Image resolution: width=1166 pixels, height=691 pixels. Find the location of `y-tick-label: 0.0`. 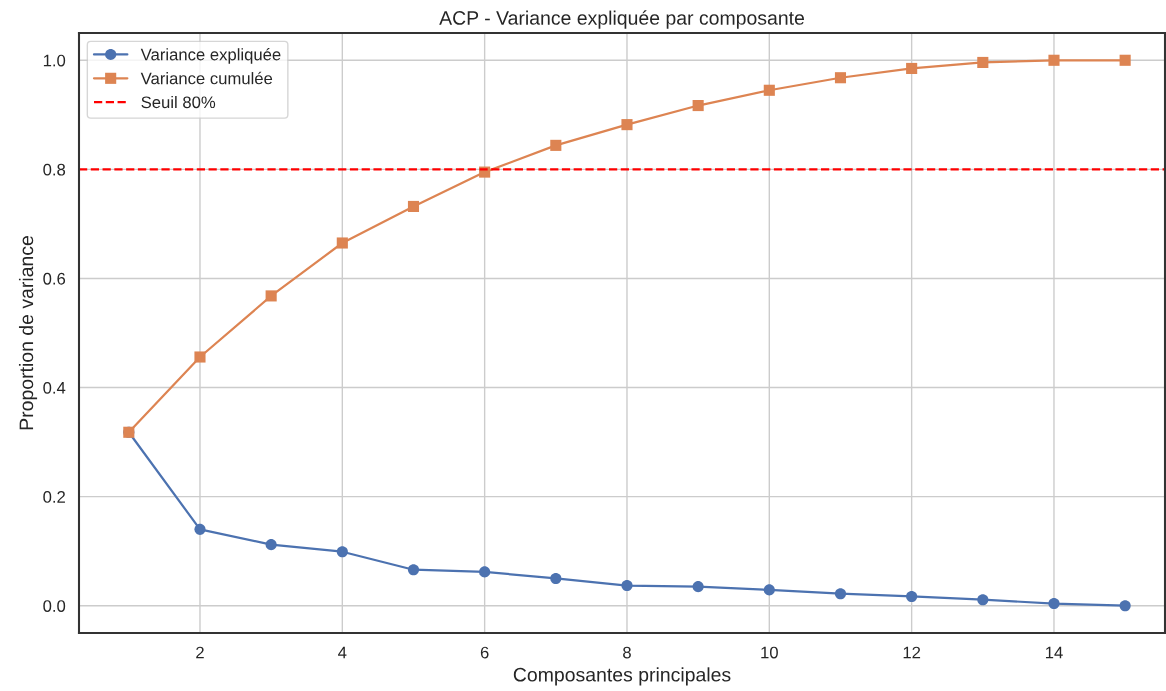

y-tick-label: 0.0 is located at coordinates (54, 606).